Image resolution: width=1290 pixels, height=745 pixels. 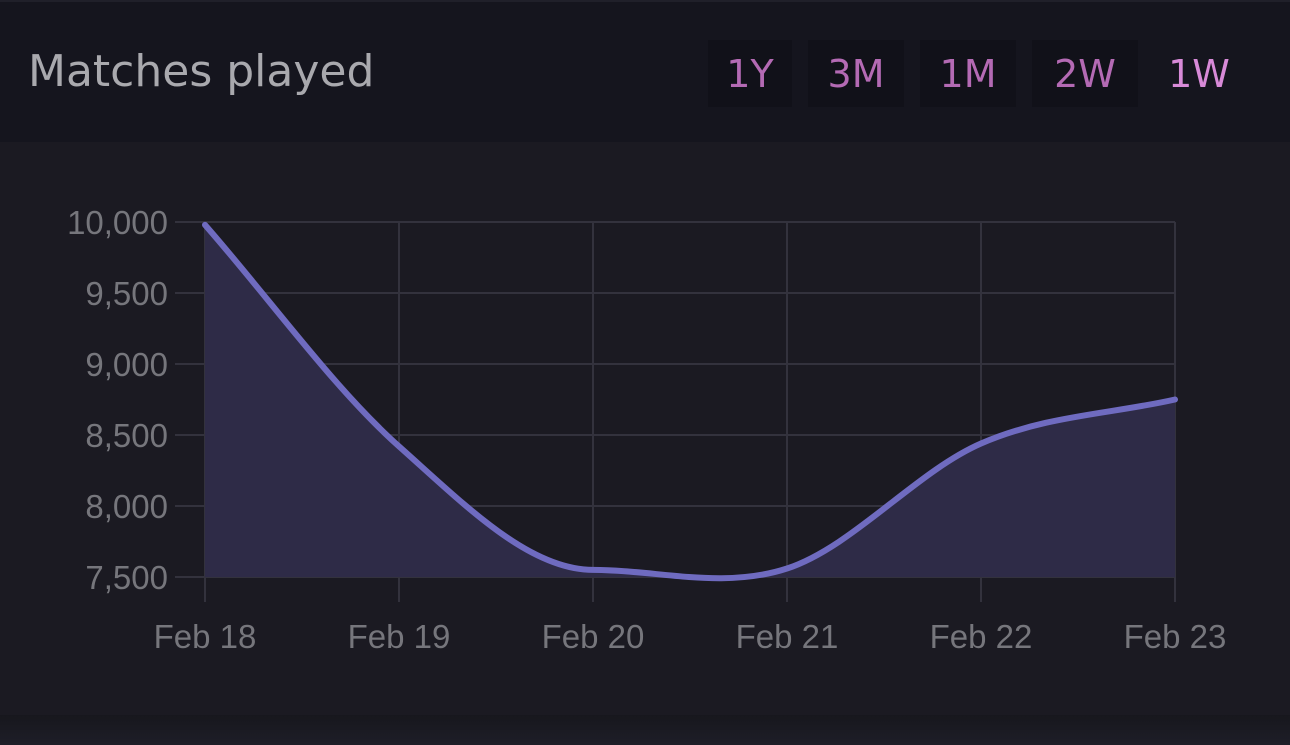 I want to click on range-label: 1W, so click(x=1199, y=73).